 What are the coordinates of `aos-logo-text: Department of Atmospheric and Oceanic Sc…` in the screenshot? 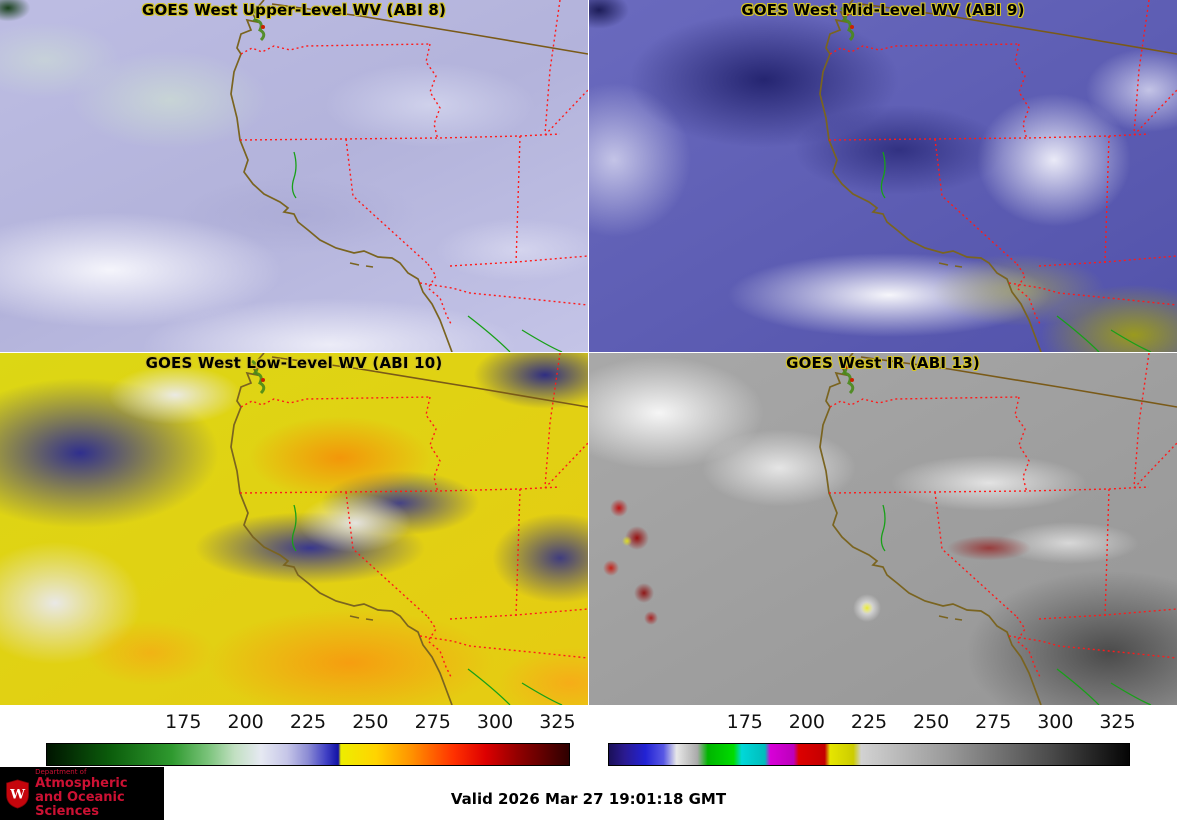 It's located at (97, 793).